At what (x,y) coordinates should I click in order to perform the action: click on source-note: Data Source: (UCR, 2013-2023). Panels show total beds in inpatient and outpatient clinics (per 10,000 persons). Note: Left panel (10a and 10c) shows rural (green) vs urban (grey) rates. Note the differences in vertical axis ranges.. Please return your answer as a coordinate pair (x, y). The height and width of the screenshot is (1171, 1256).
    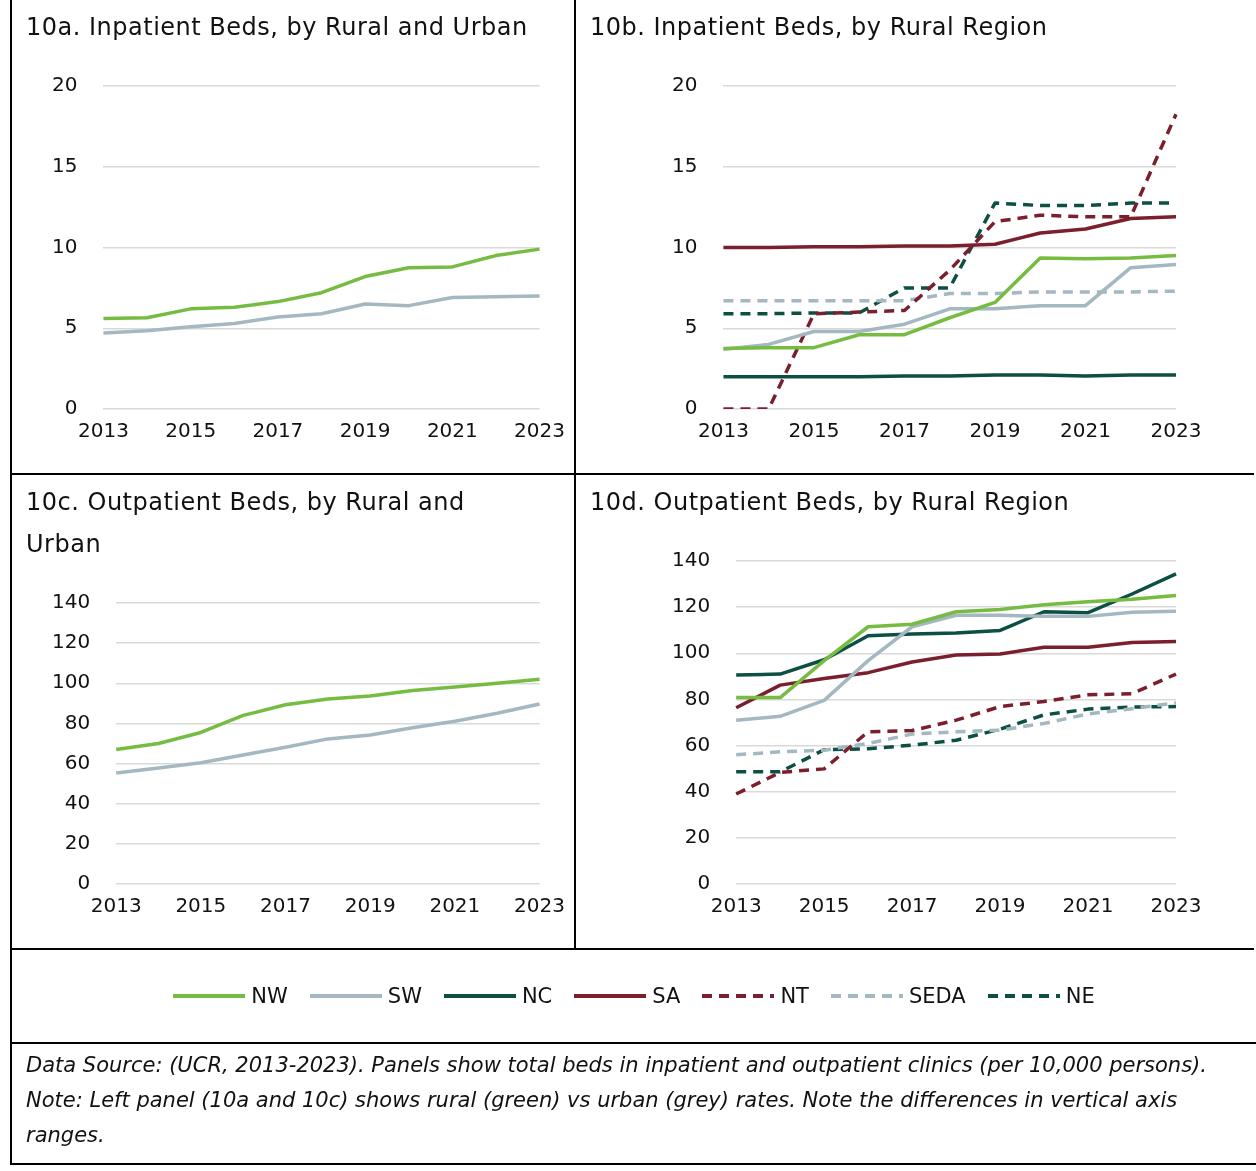
    Looking at the image, I should click on (617, 1100).